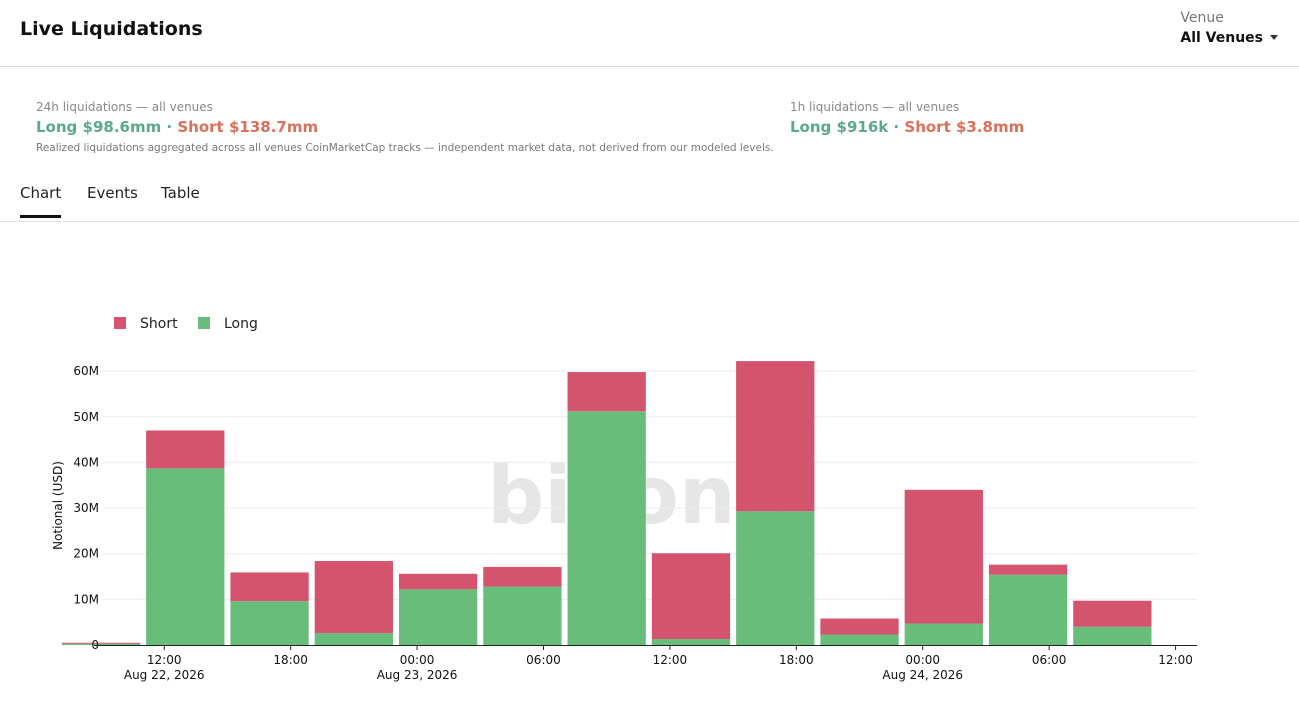 The height and width of the screenshot is (720, 1299). What do you see at coordinates (241, 324) in the screenshot?
I see `legend-label-long: Long` at bounding box center [241, 324].